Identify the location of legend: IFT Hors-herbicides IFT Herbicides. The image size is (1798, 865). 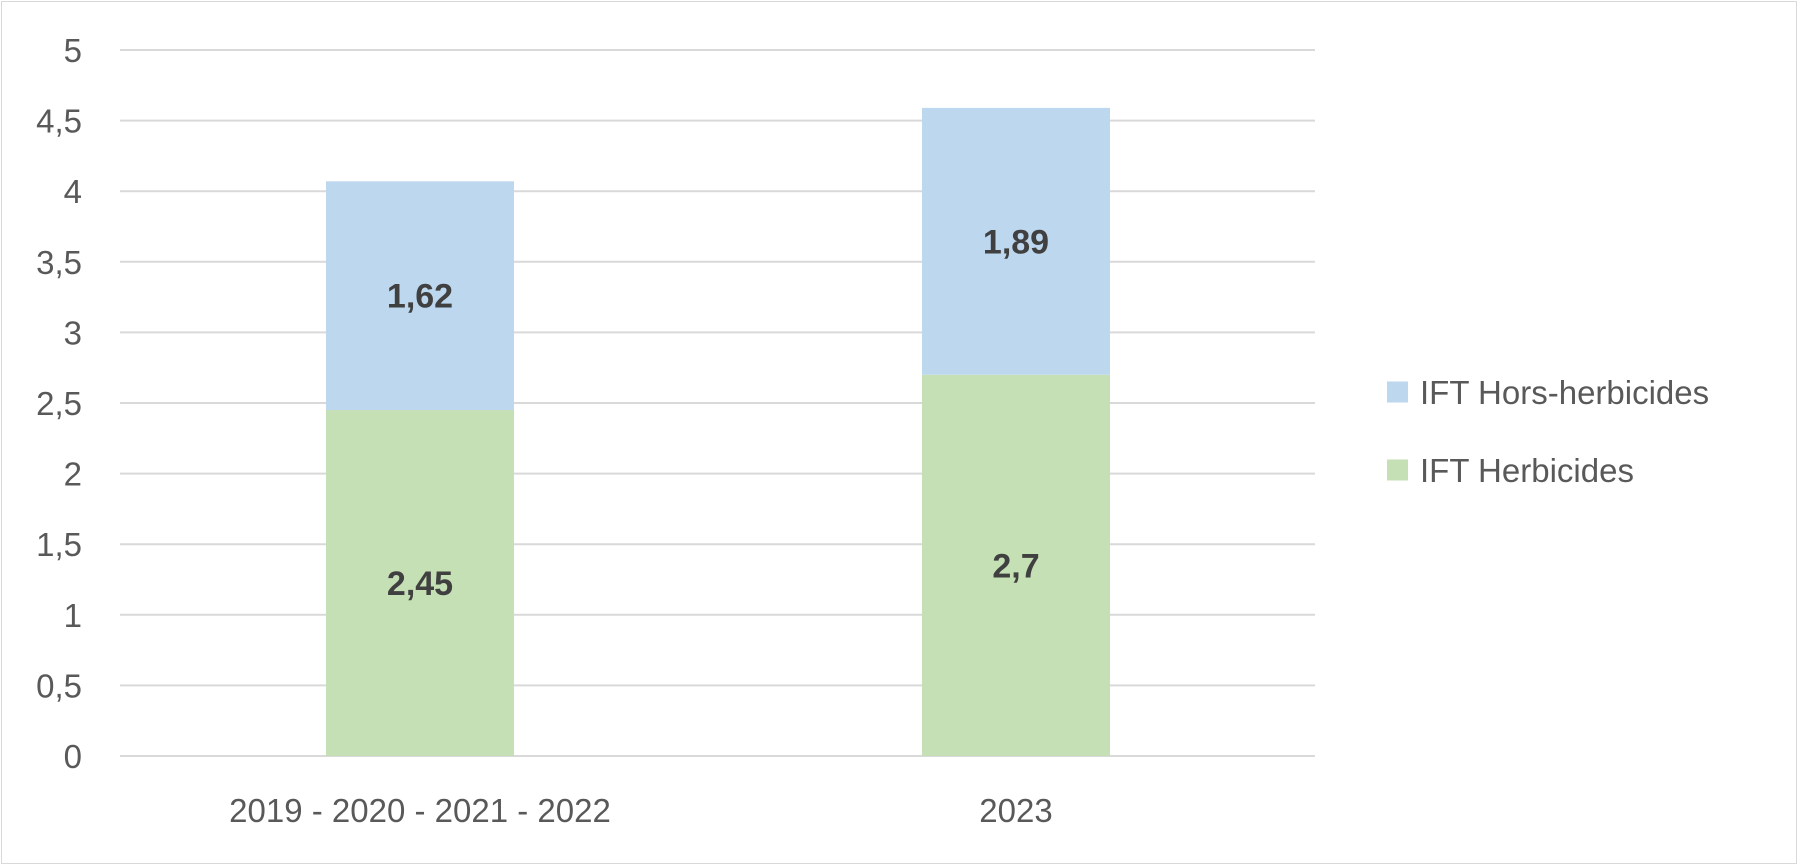
(1548, 431).